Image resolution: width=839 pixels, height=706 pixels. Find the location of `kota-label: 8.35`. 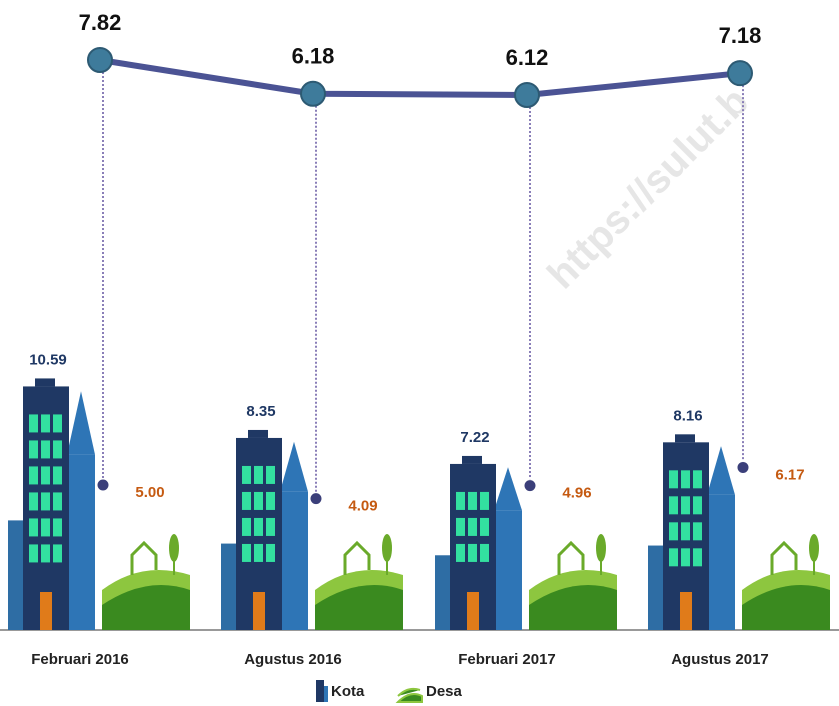

kota-label: 8.35 is located at coordinates (260, 411).